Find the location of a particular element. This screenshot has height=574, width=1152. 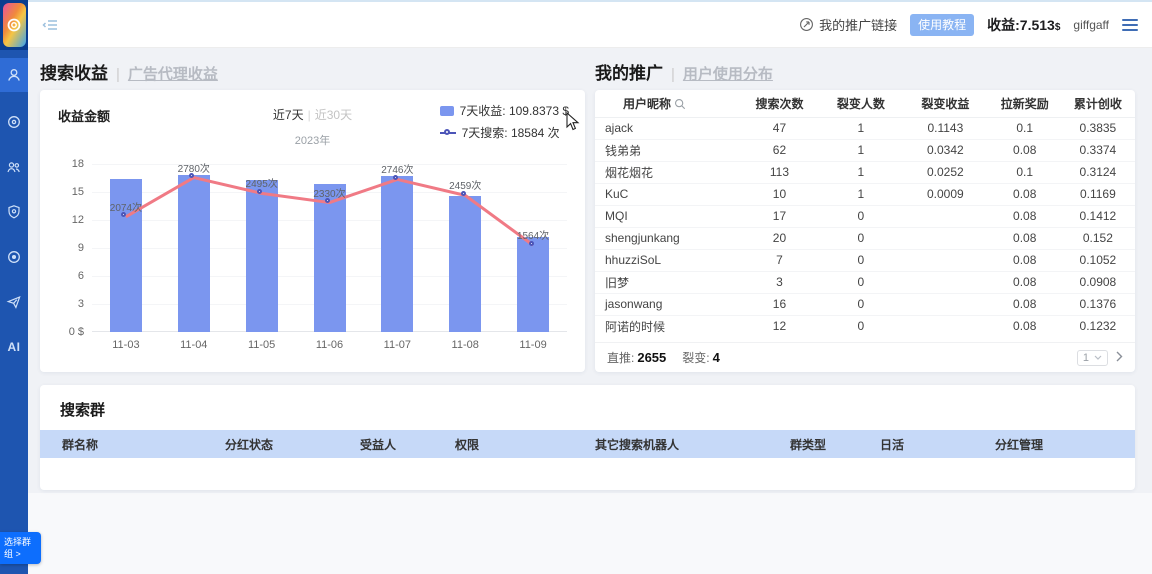

column-header: 累计创收 is located at coordinates (1097, 104).